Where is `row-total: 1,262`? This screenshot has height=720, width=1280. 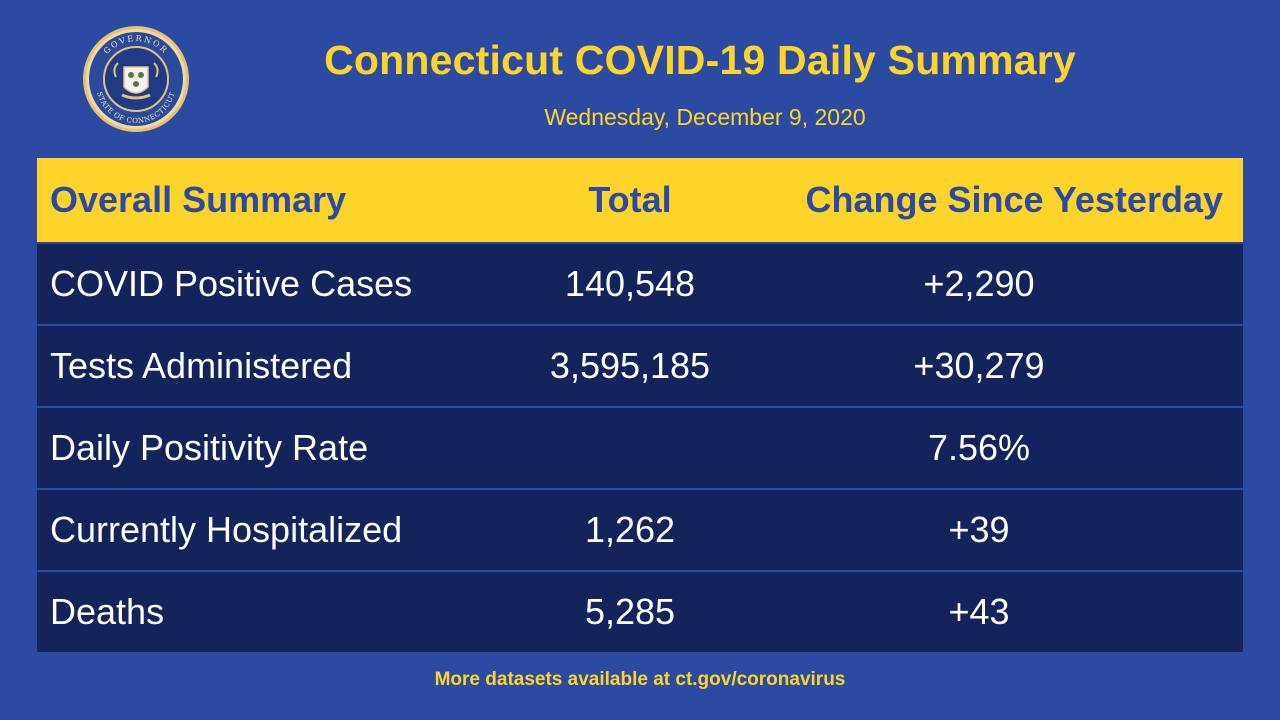
row-total: 1,262 is located at coordinates (630, 529).